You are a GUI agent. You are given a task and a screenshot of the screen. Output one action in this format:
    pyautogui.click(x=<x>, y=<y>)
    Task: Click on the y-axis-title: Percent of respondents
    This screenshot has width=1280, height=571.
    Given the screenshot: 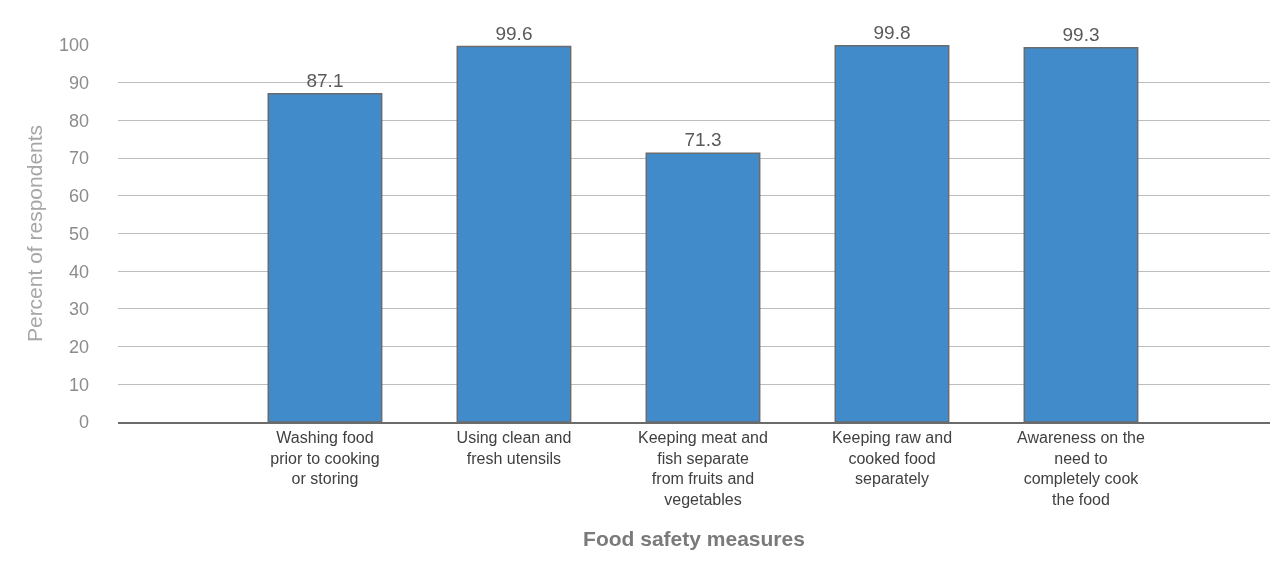 What is the action you would take?
    pyautogui.click(x=35, y=233)
    